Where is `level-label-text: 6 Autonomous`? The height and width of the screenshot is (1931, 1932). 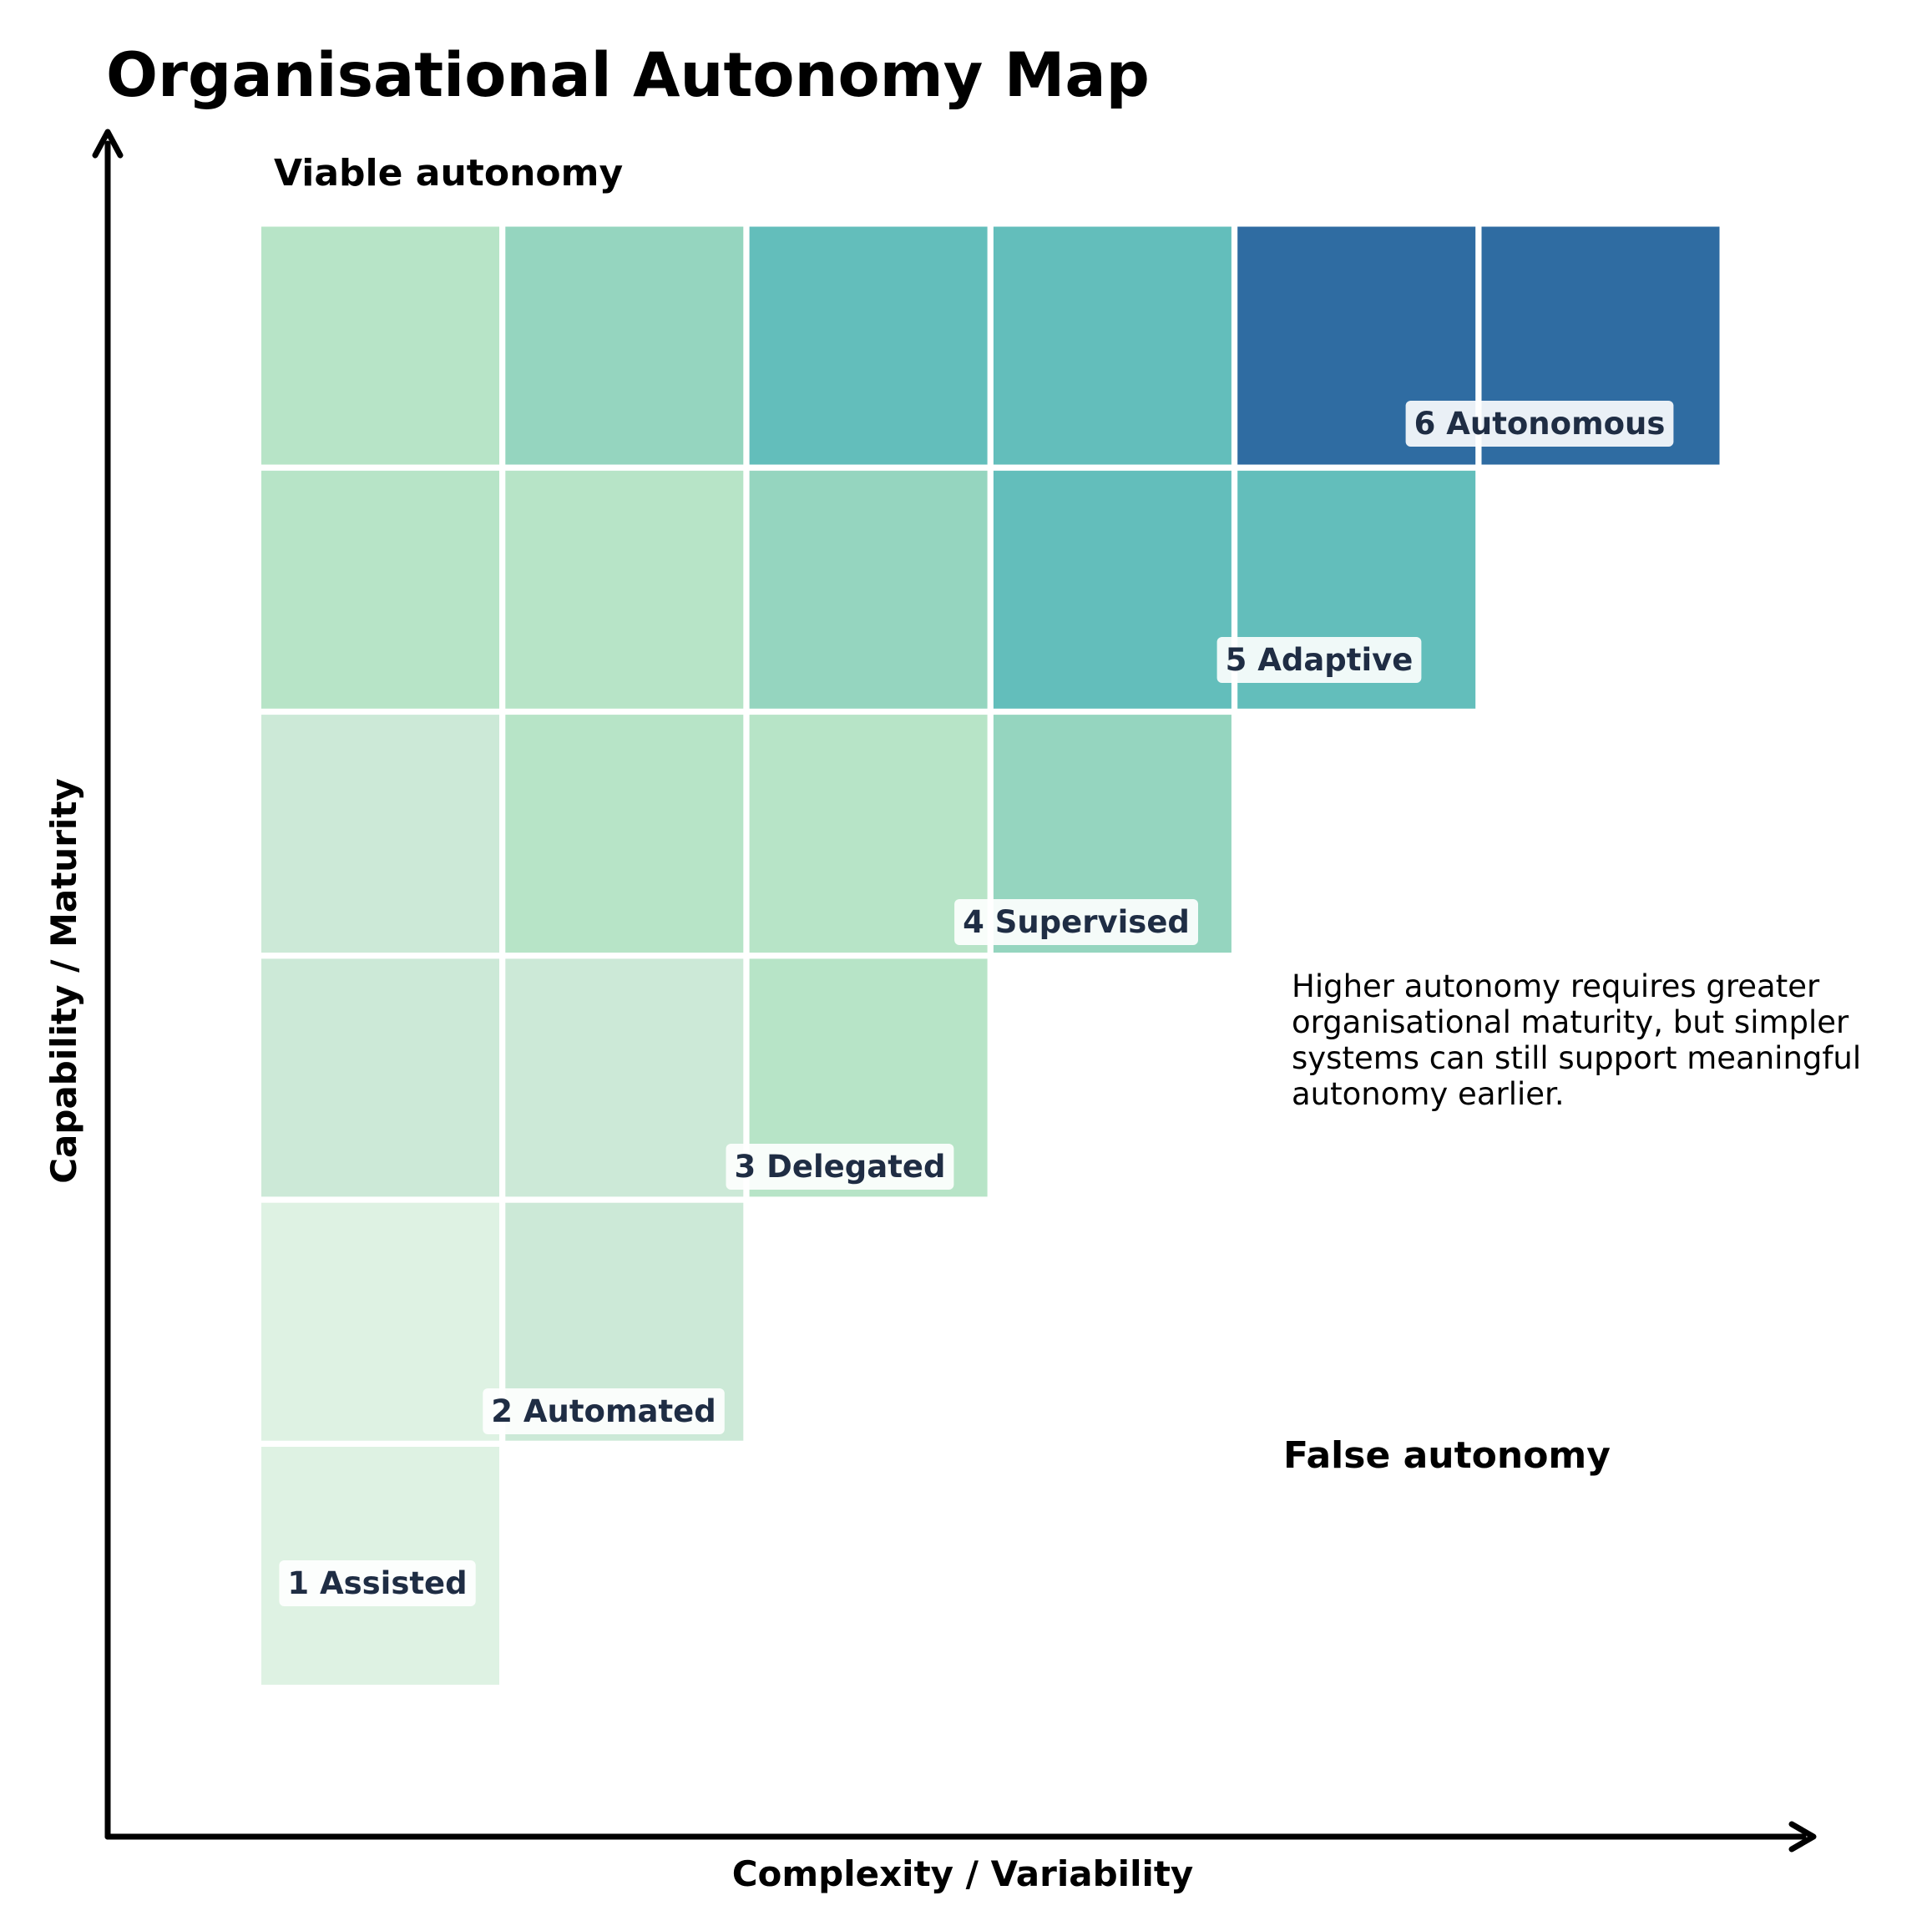
level-label-text: 6 Autonomous is located at coordinates (1540, 424).